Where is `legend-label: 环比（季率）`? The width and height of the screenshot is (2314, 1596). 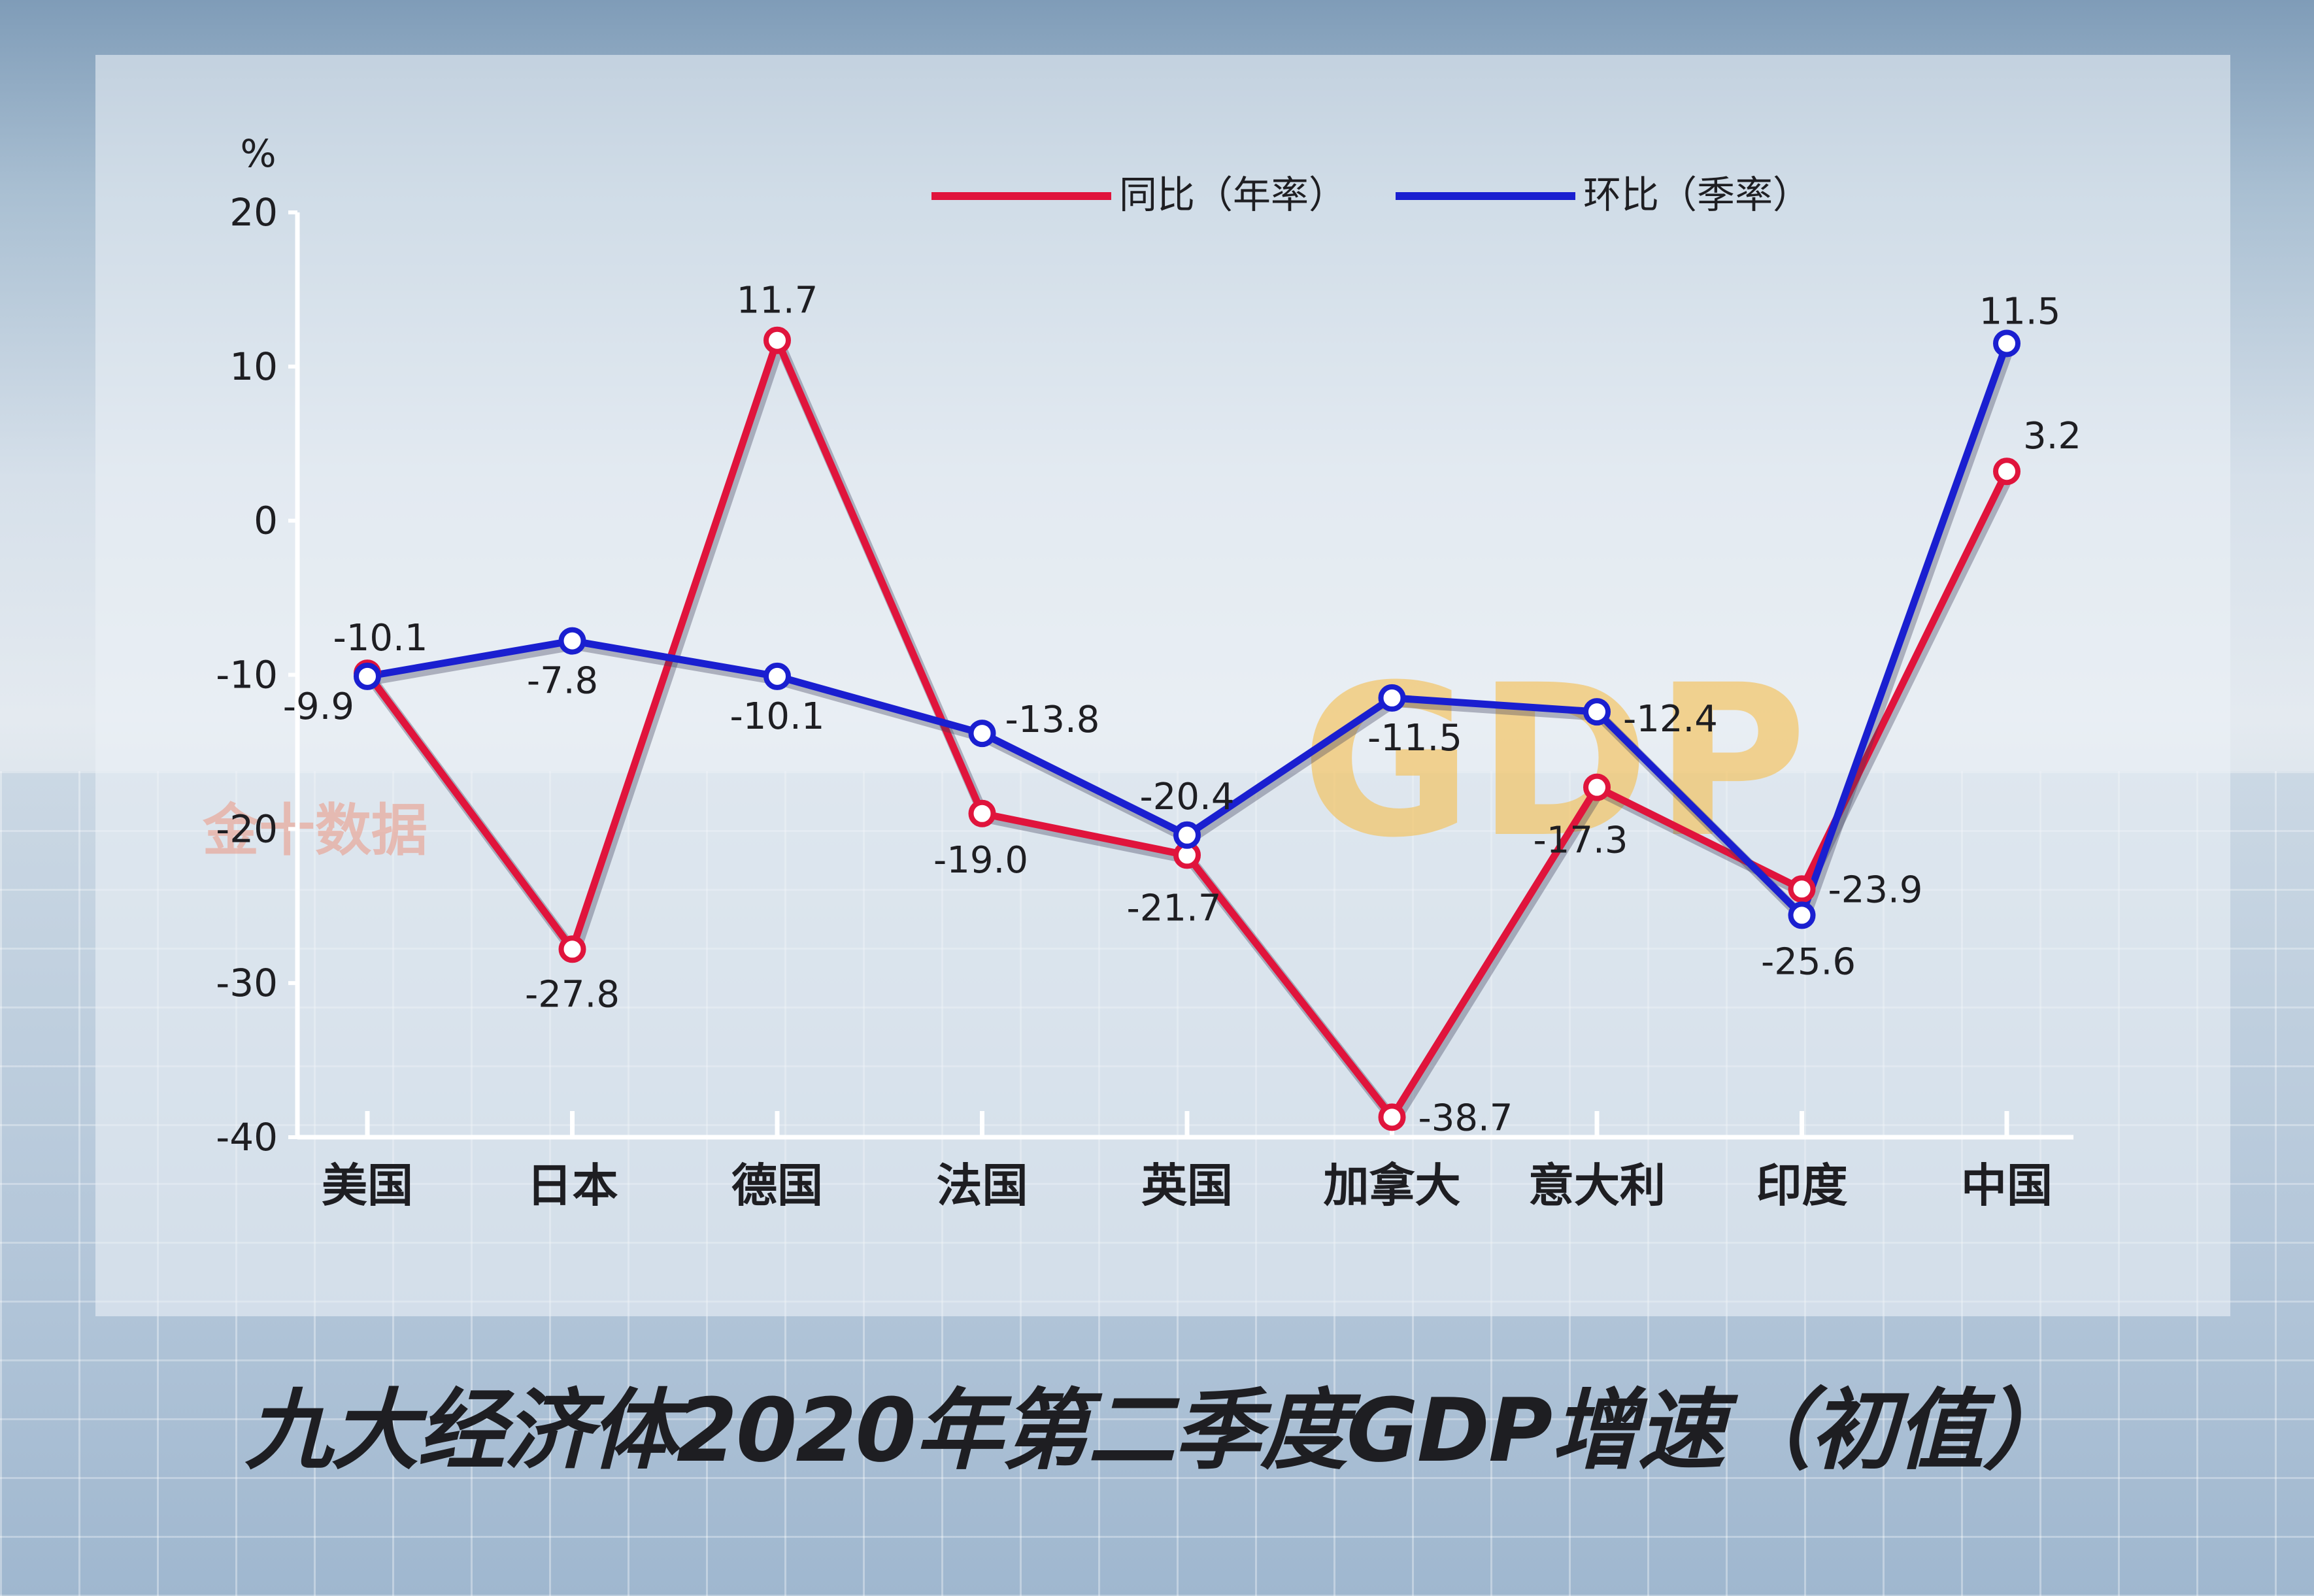
legend-label: 环比（季率） is located at coordinates (1697, 195).